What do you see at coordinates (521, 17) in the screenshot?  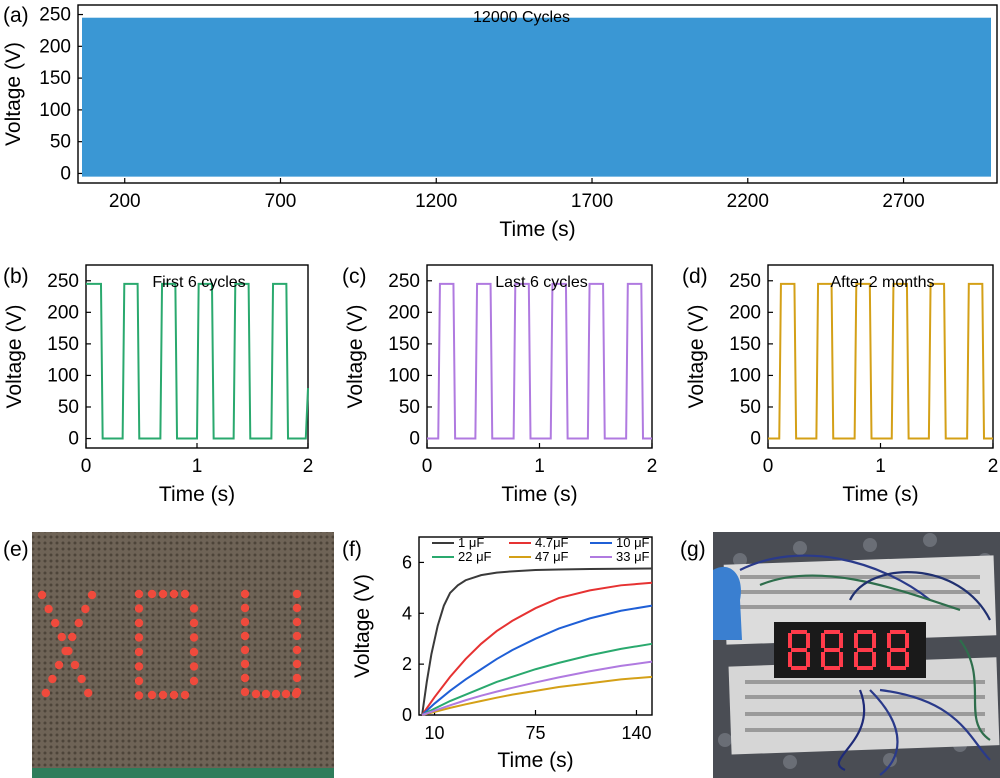 I see `chart-title: 12000 Cycles` at bounding box center [521, 17].